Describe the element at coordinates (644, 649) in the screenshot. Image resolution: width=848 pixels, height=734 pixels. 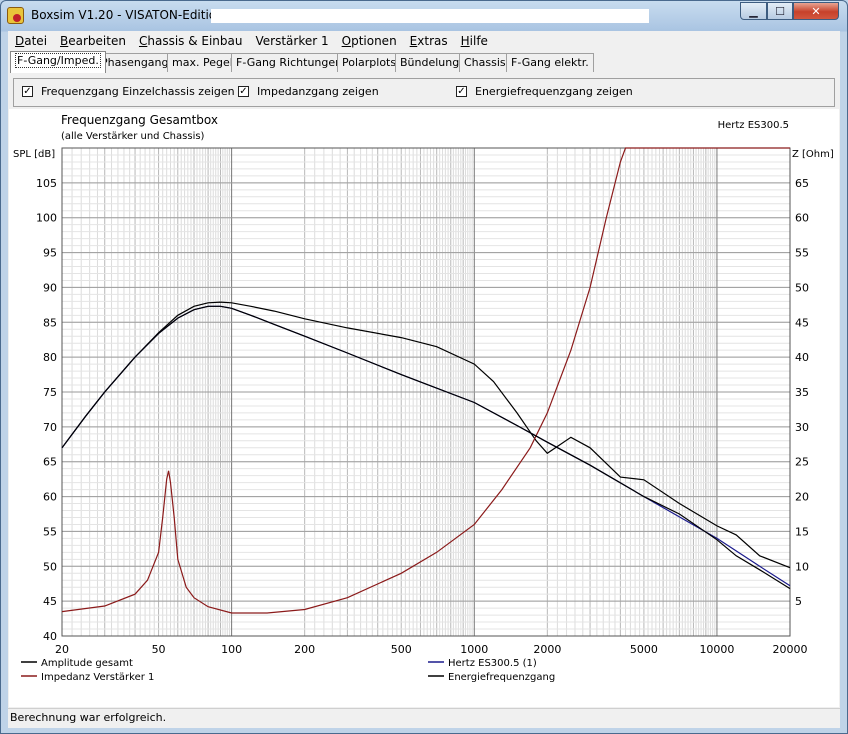
I see `x-tick-label: 5000` at that location.